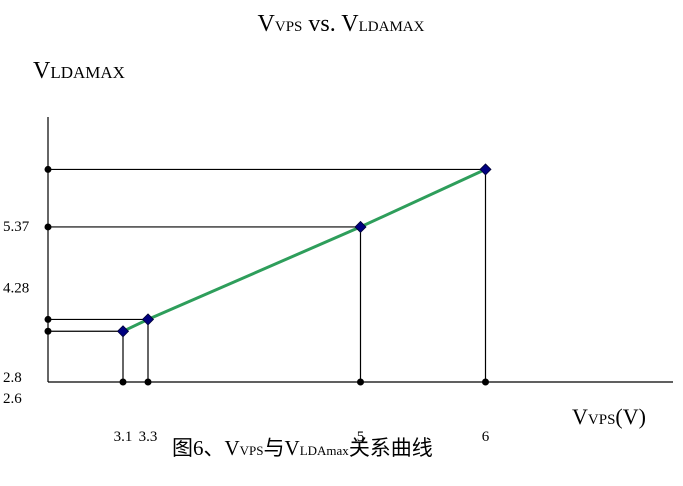 Image resolution: width=683 pixels, height=486 pixels. I want to click on title-mid: vs. V, so click(330, 24).